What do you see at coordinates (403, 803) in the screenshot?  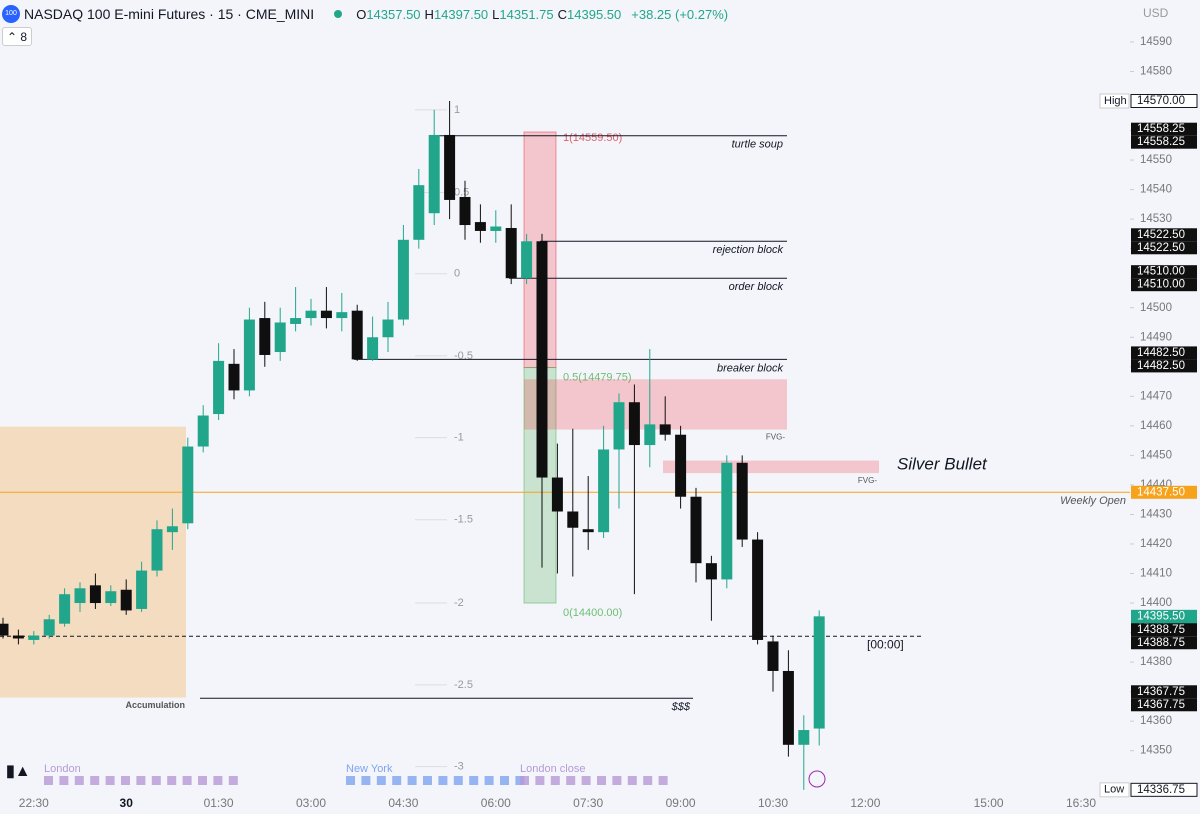 I see `x-tick-label: 04:30` at bounding box center [403, 803].